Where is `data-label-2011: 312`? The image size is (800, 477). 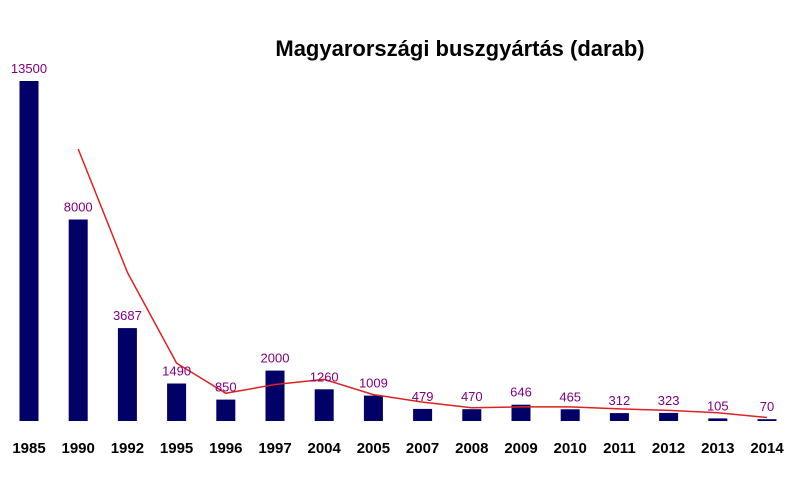 data-label-2011: 312 is located at coordinates (620, 400).